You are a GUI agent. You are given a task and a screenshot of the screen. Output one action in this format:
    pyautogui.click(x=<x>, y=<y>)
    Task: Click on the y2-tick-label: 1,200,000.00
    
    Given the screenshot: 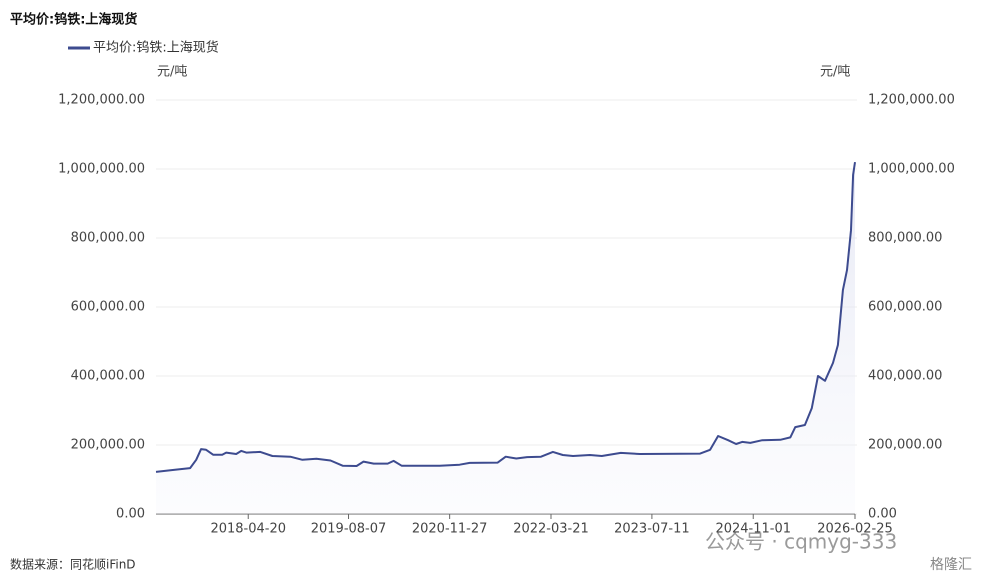 What is the action you would take?
    pyautogui.click(x=911, y=100)
    